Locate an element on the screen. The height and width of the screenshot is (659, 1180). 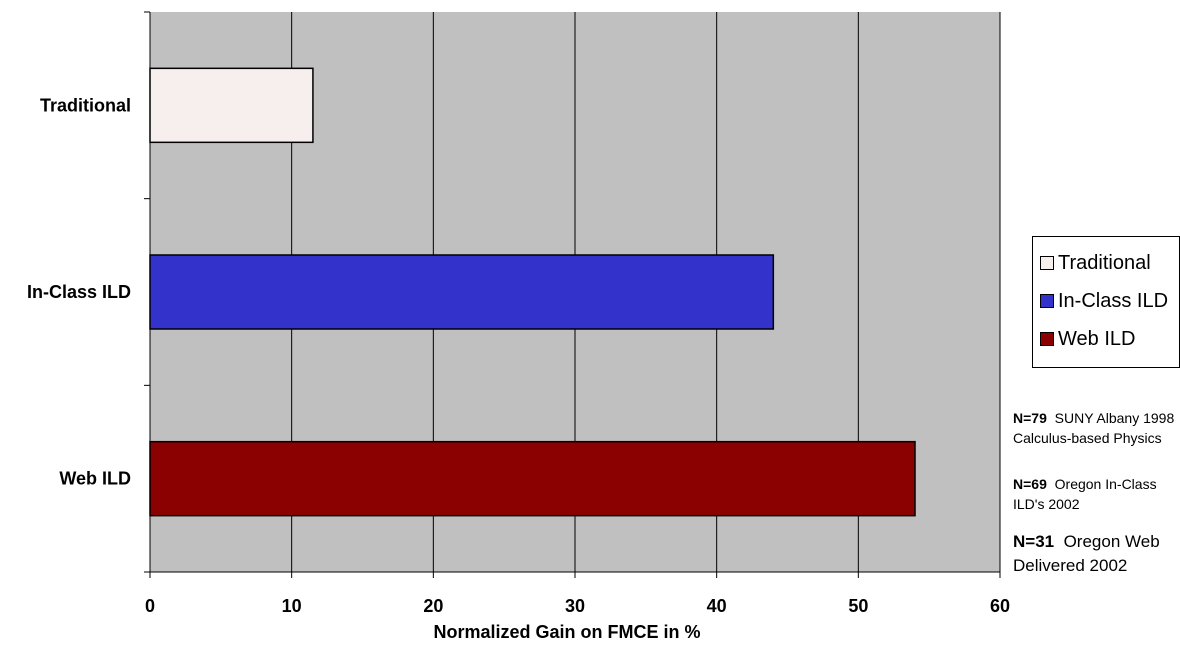
legend: Traditional In-Class ILD Web ILD is located at coordinates (1106, 302).